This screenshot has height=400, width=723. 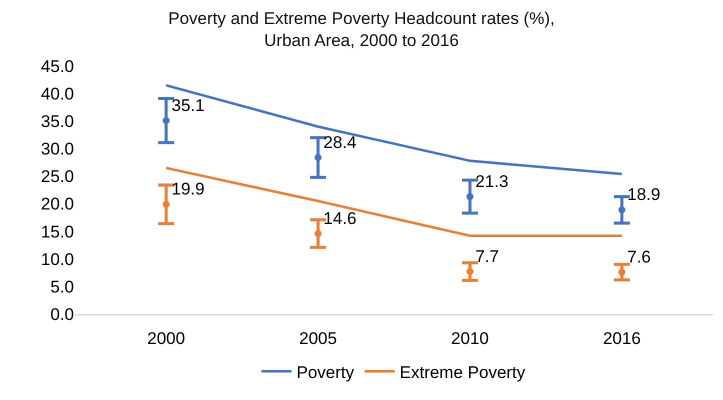 What do you see at coordinates (361, 29) in the screenshot?
I see `chart-title: Poverty and Extreme Poverty Headcount rates (%), Urban Area, 2000 to 2016` at bounding box center [361, 29].